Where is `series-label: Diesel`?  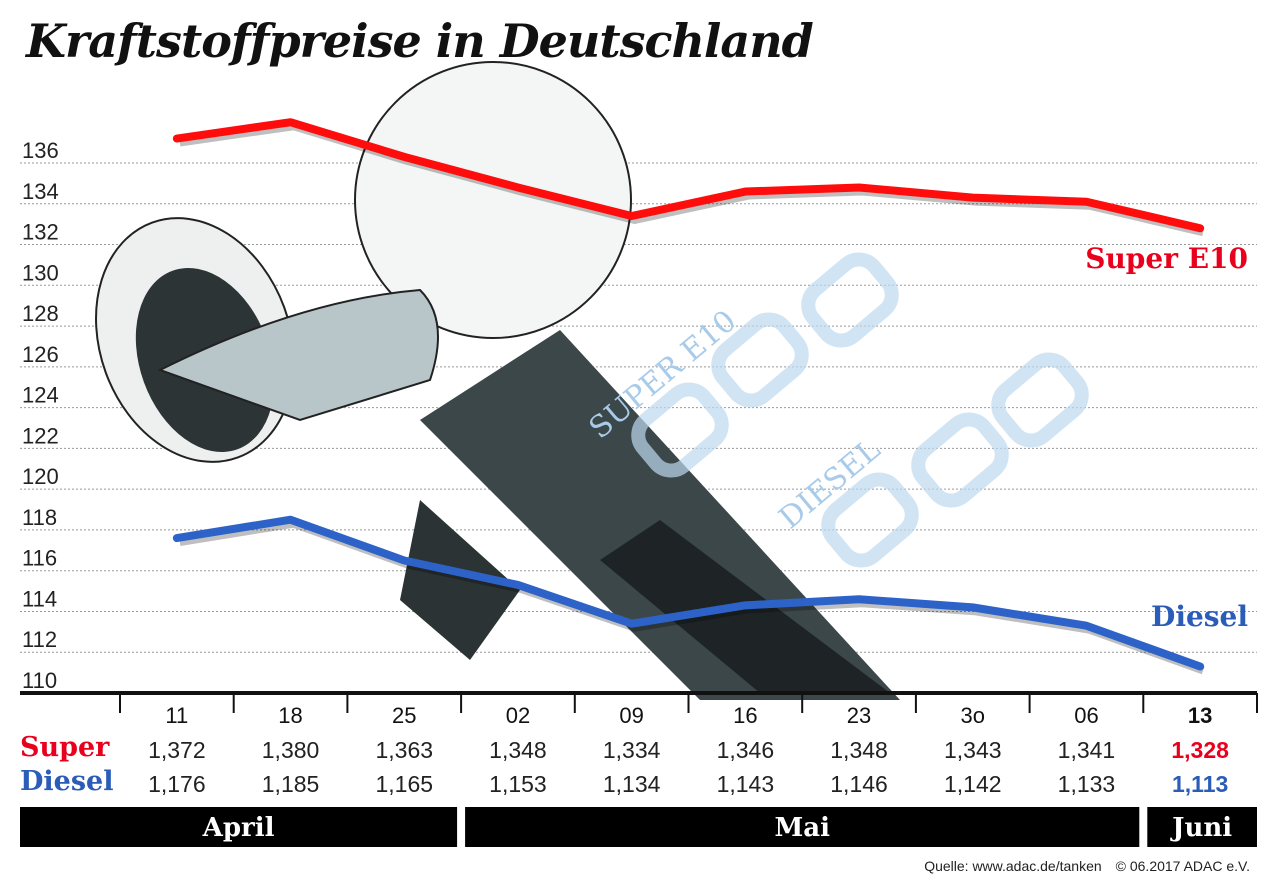
series-label: Diesel is located at coordinates (1199, 616).